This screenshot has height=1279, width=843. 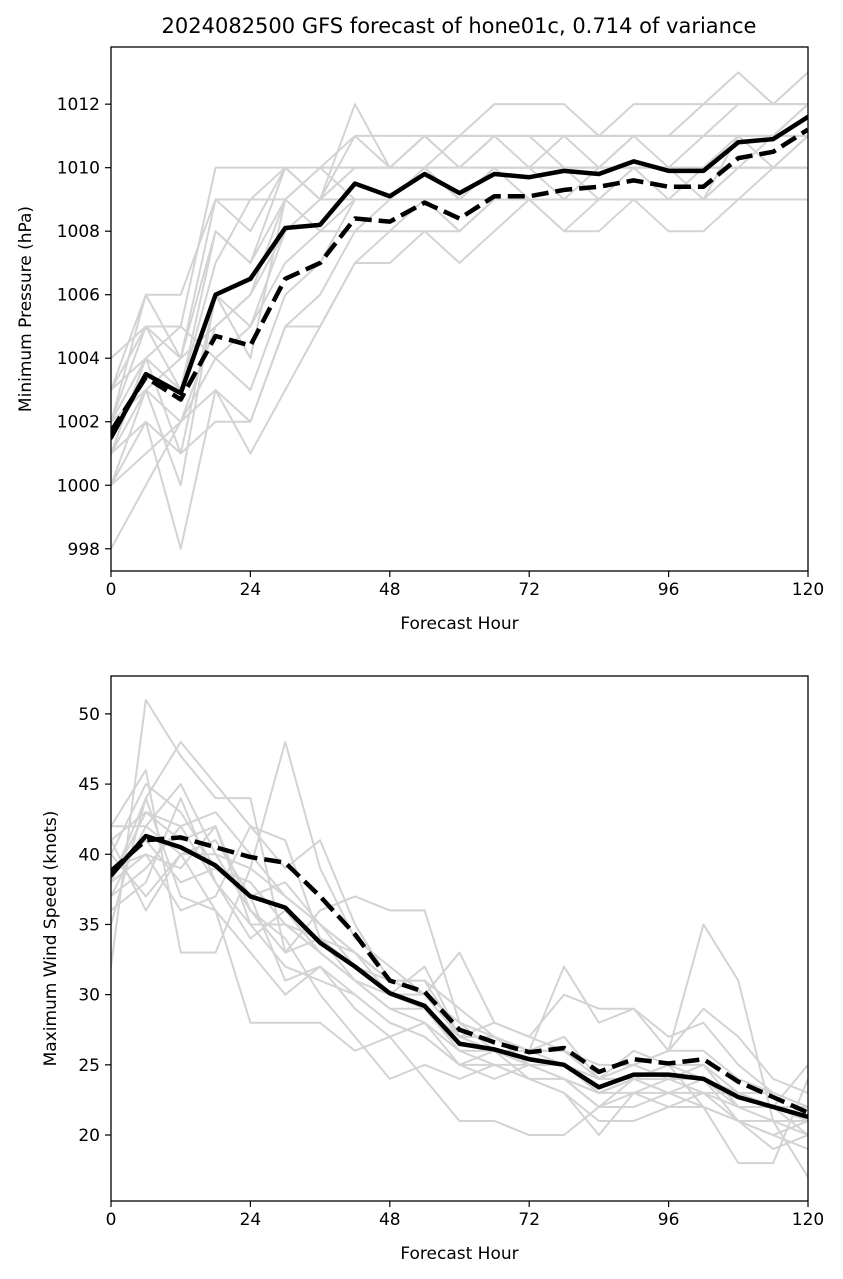 I want to click on y-tick-label: 998, so click(x=84, y=550).